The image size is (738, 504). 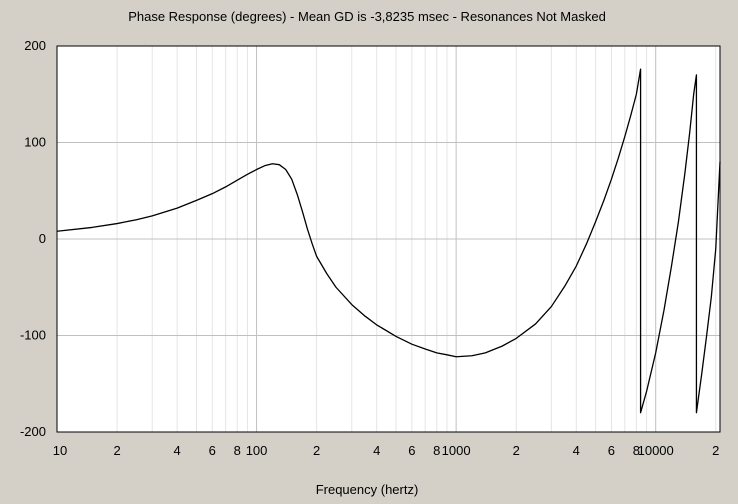 What do you see at coordinates (456, 450) in the screenshot?
I see `x-tick-label: 1000` at bounding box center [456, 450].